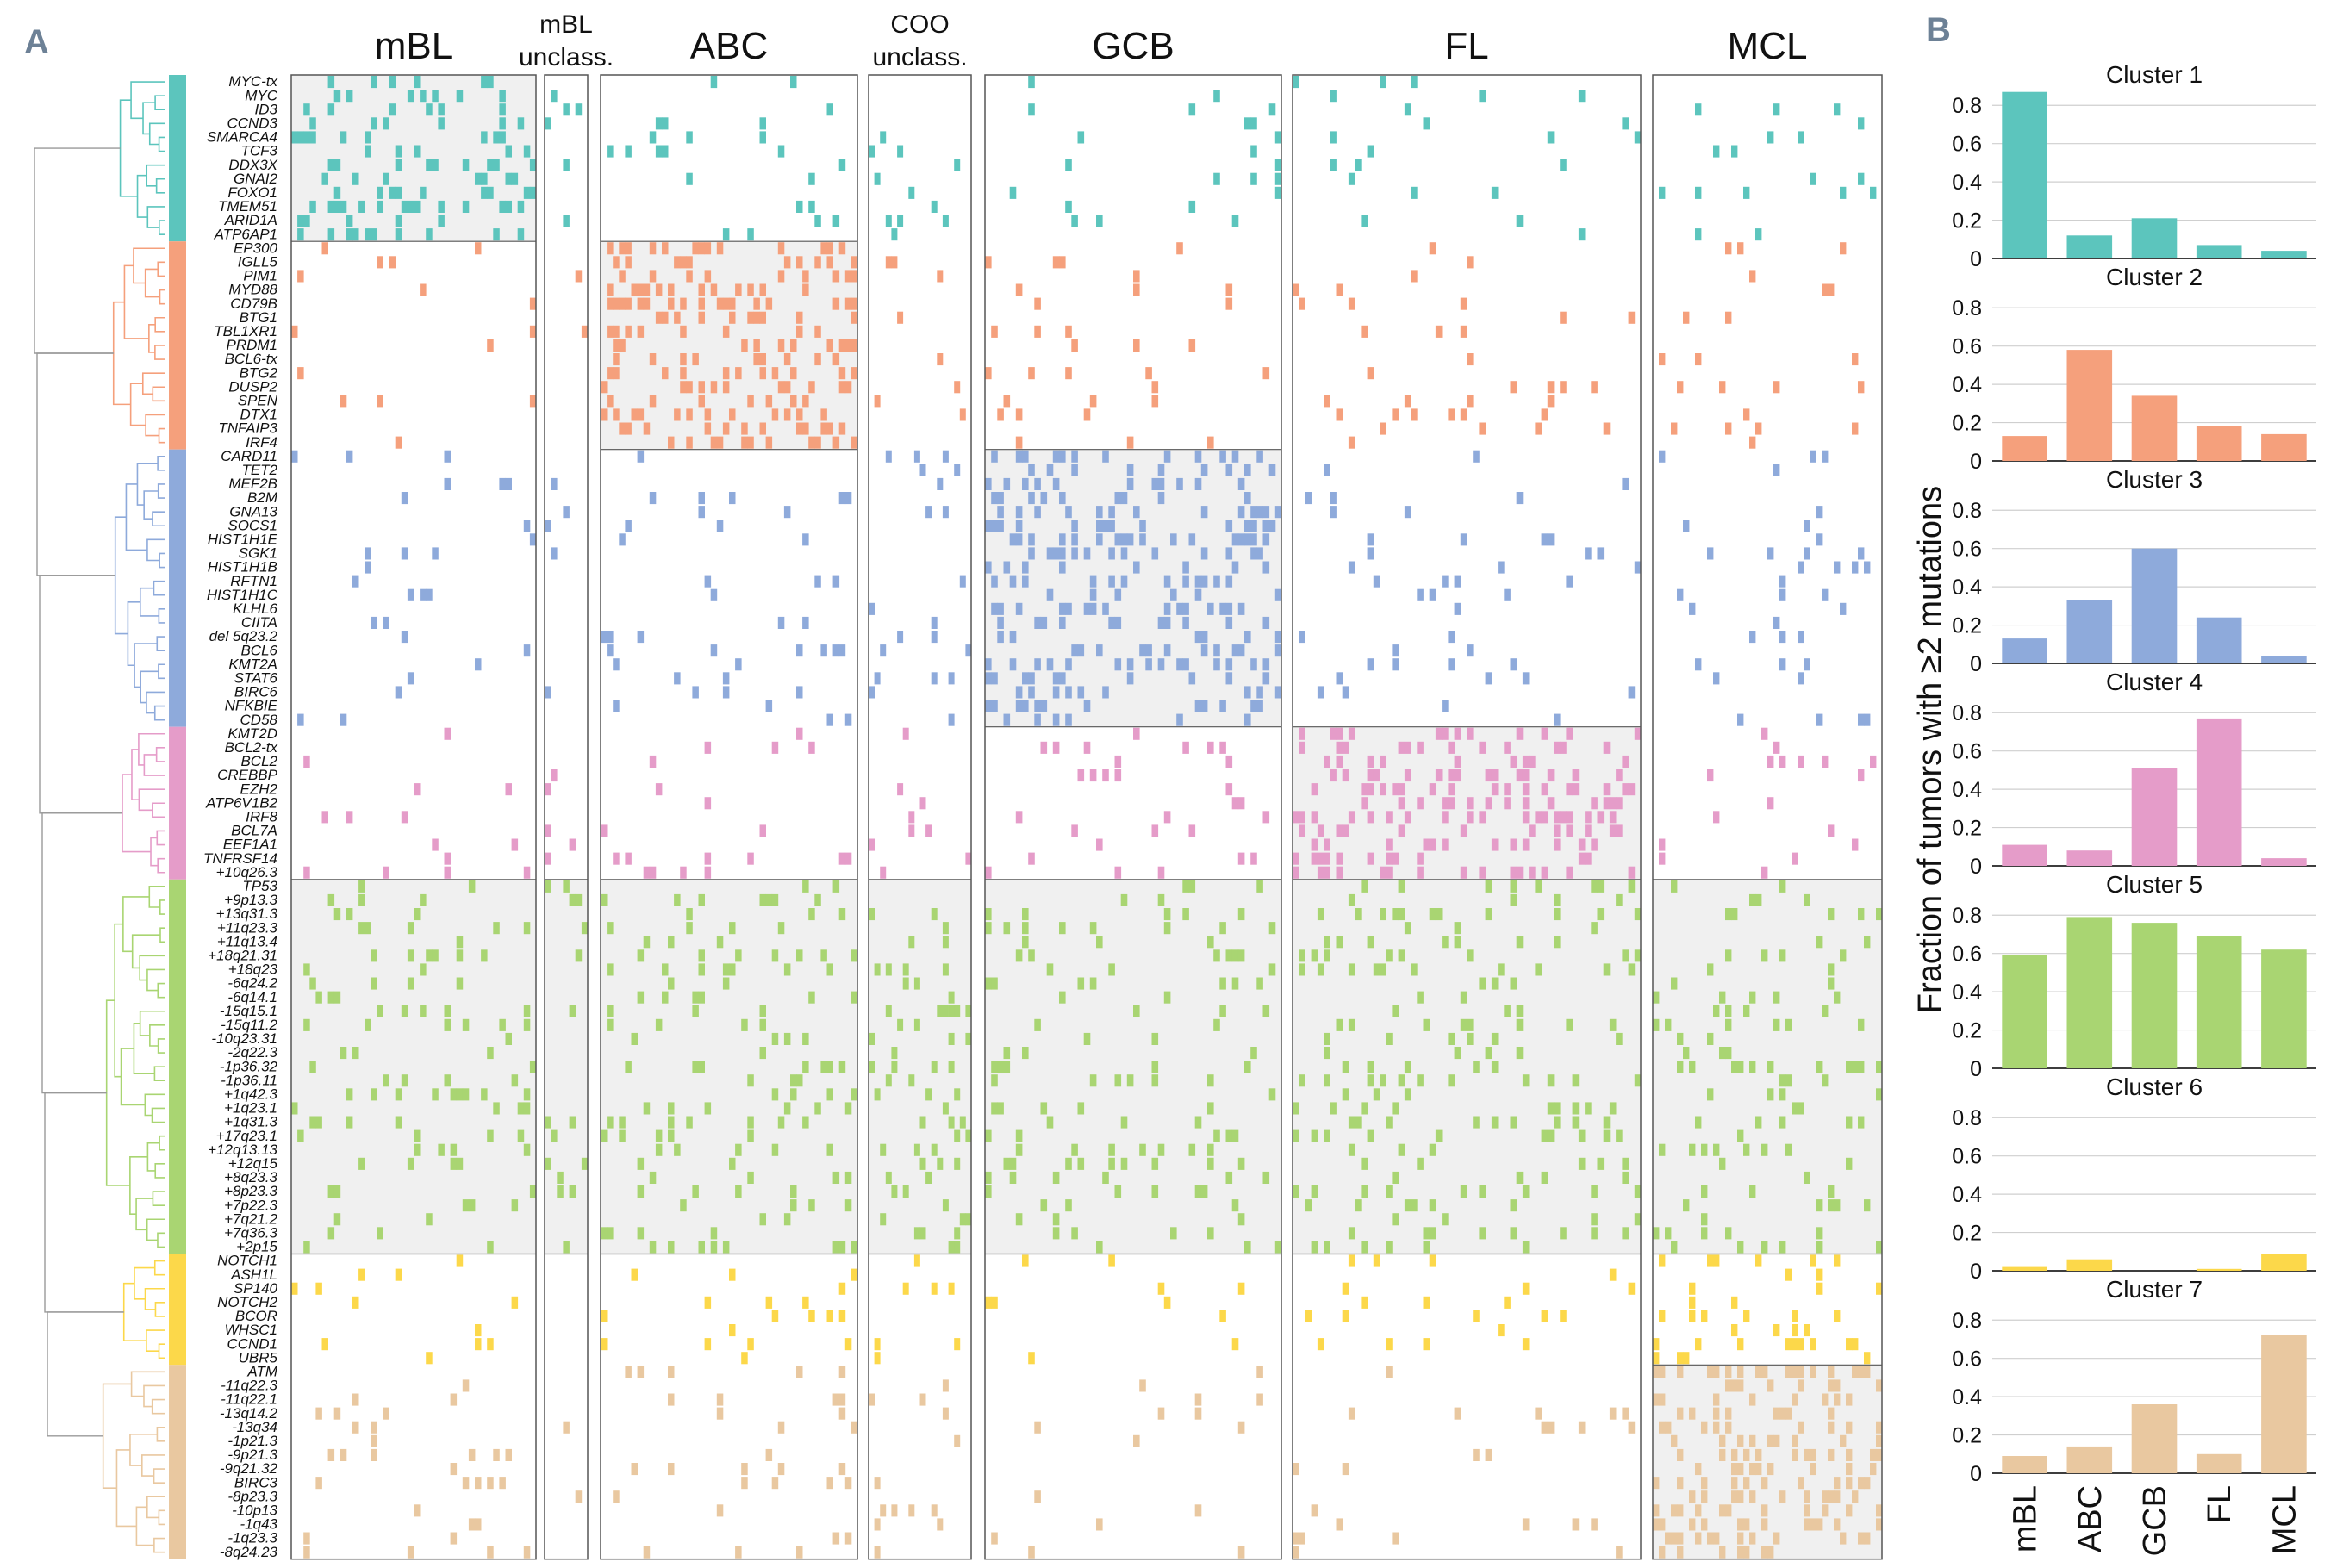  I want to click on row-label: IRF8, so click(261, 817).